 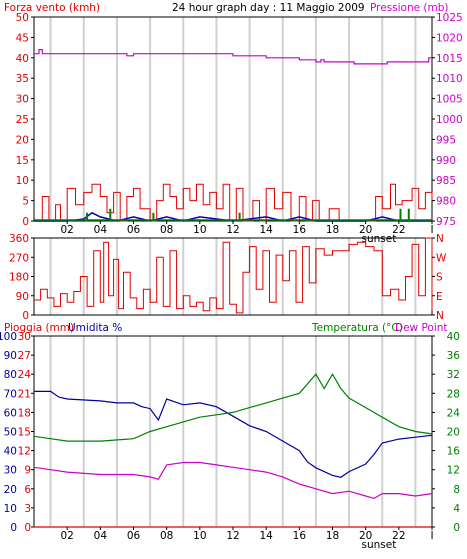 I want to click on wind-tick-label: 35, so click(x=22, y=79).